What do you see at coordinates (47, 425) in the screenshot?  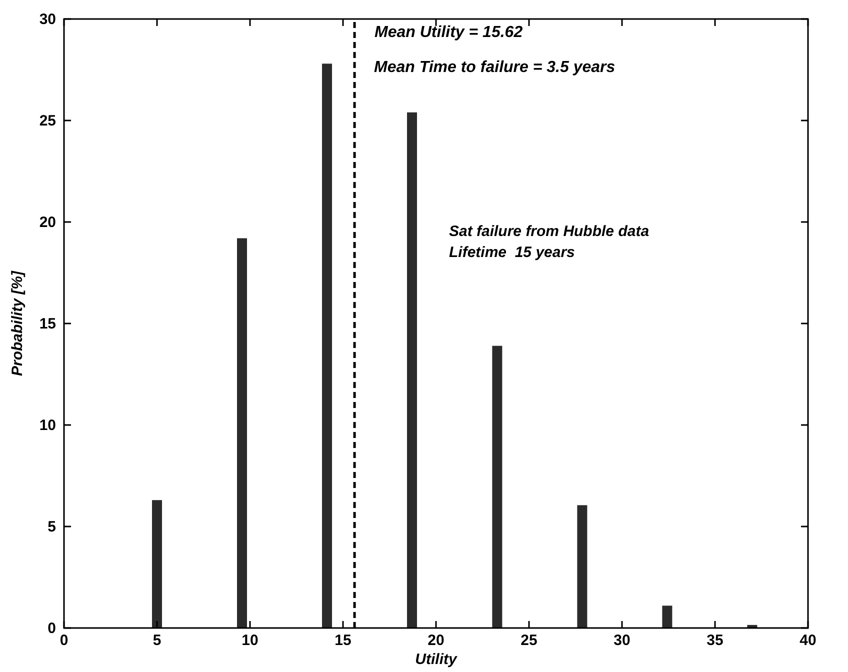 I see `y-tick-label: 10` at bounding box center [47, 425].